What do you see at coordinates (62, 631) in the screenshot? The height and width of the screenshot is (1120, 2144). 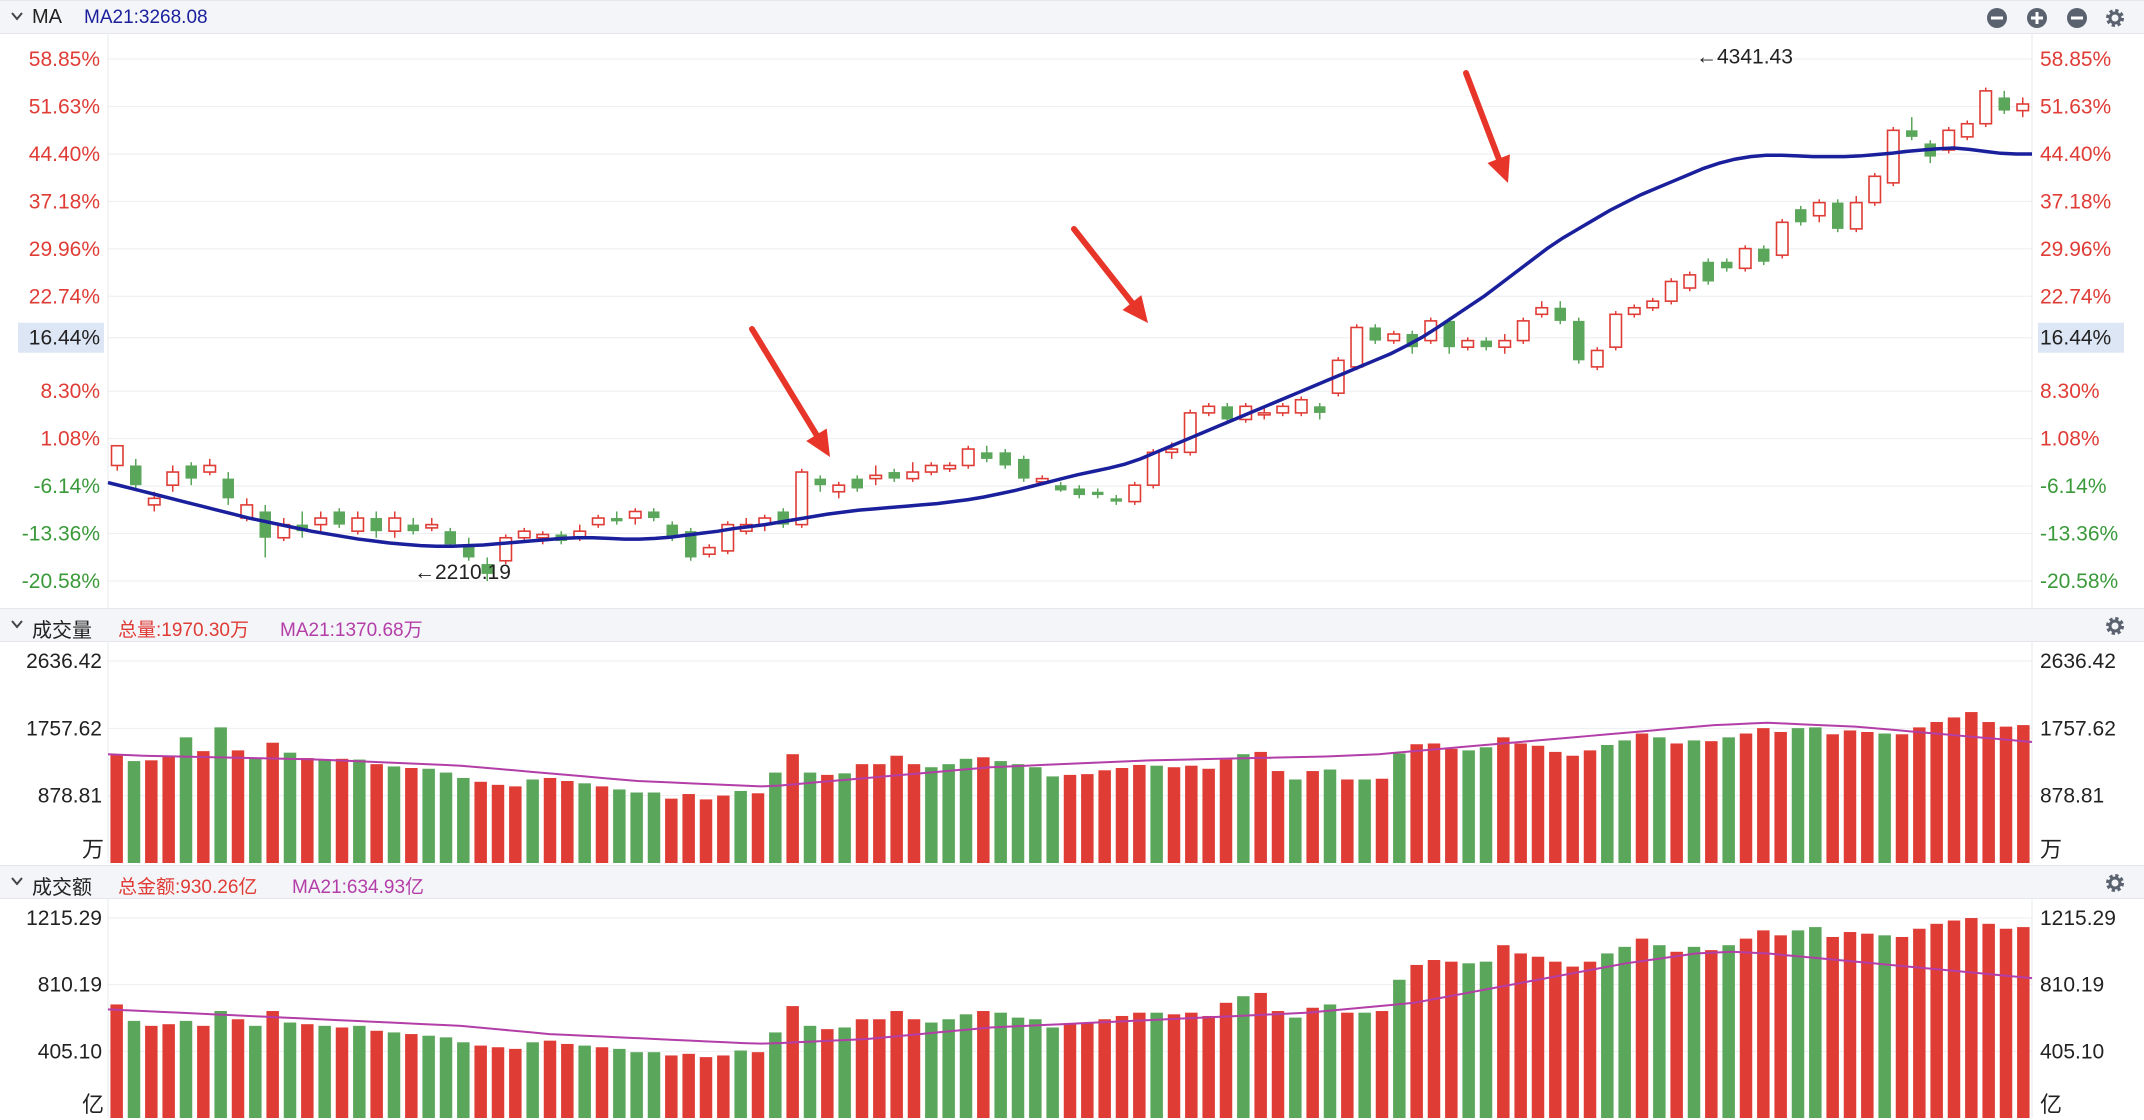 I see `volume-panel-title: 成交量` at bounding box center [62, 631].